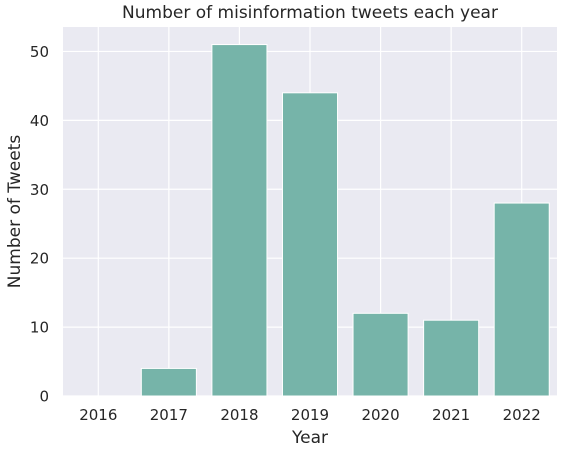  What do you see at coordinates (39, 52) in the screenshot?
I see `y-tick-label: 50` at bounding box center [39, 52].